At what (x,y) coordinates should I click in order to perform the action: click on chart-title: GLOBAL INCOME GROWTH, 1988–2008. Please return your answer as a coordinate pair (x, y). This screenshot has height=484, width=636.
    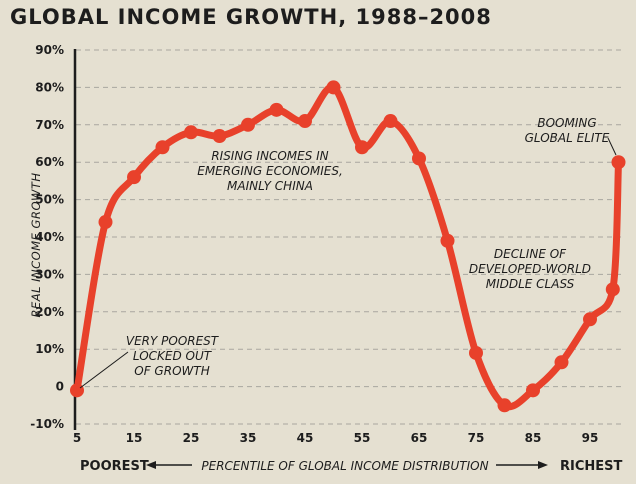
    Looking at the image, I should click on (251, 17).